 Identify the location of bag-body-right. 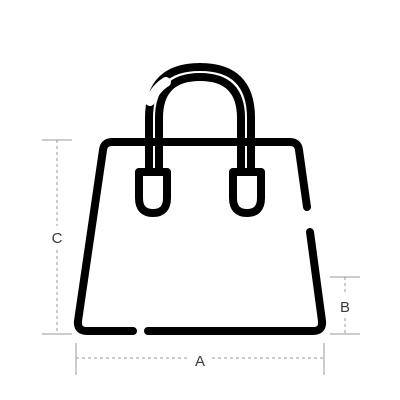
(235, 281).